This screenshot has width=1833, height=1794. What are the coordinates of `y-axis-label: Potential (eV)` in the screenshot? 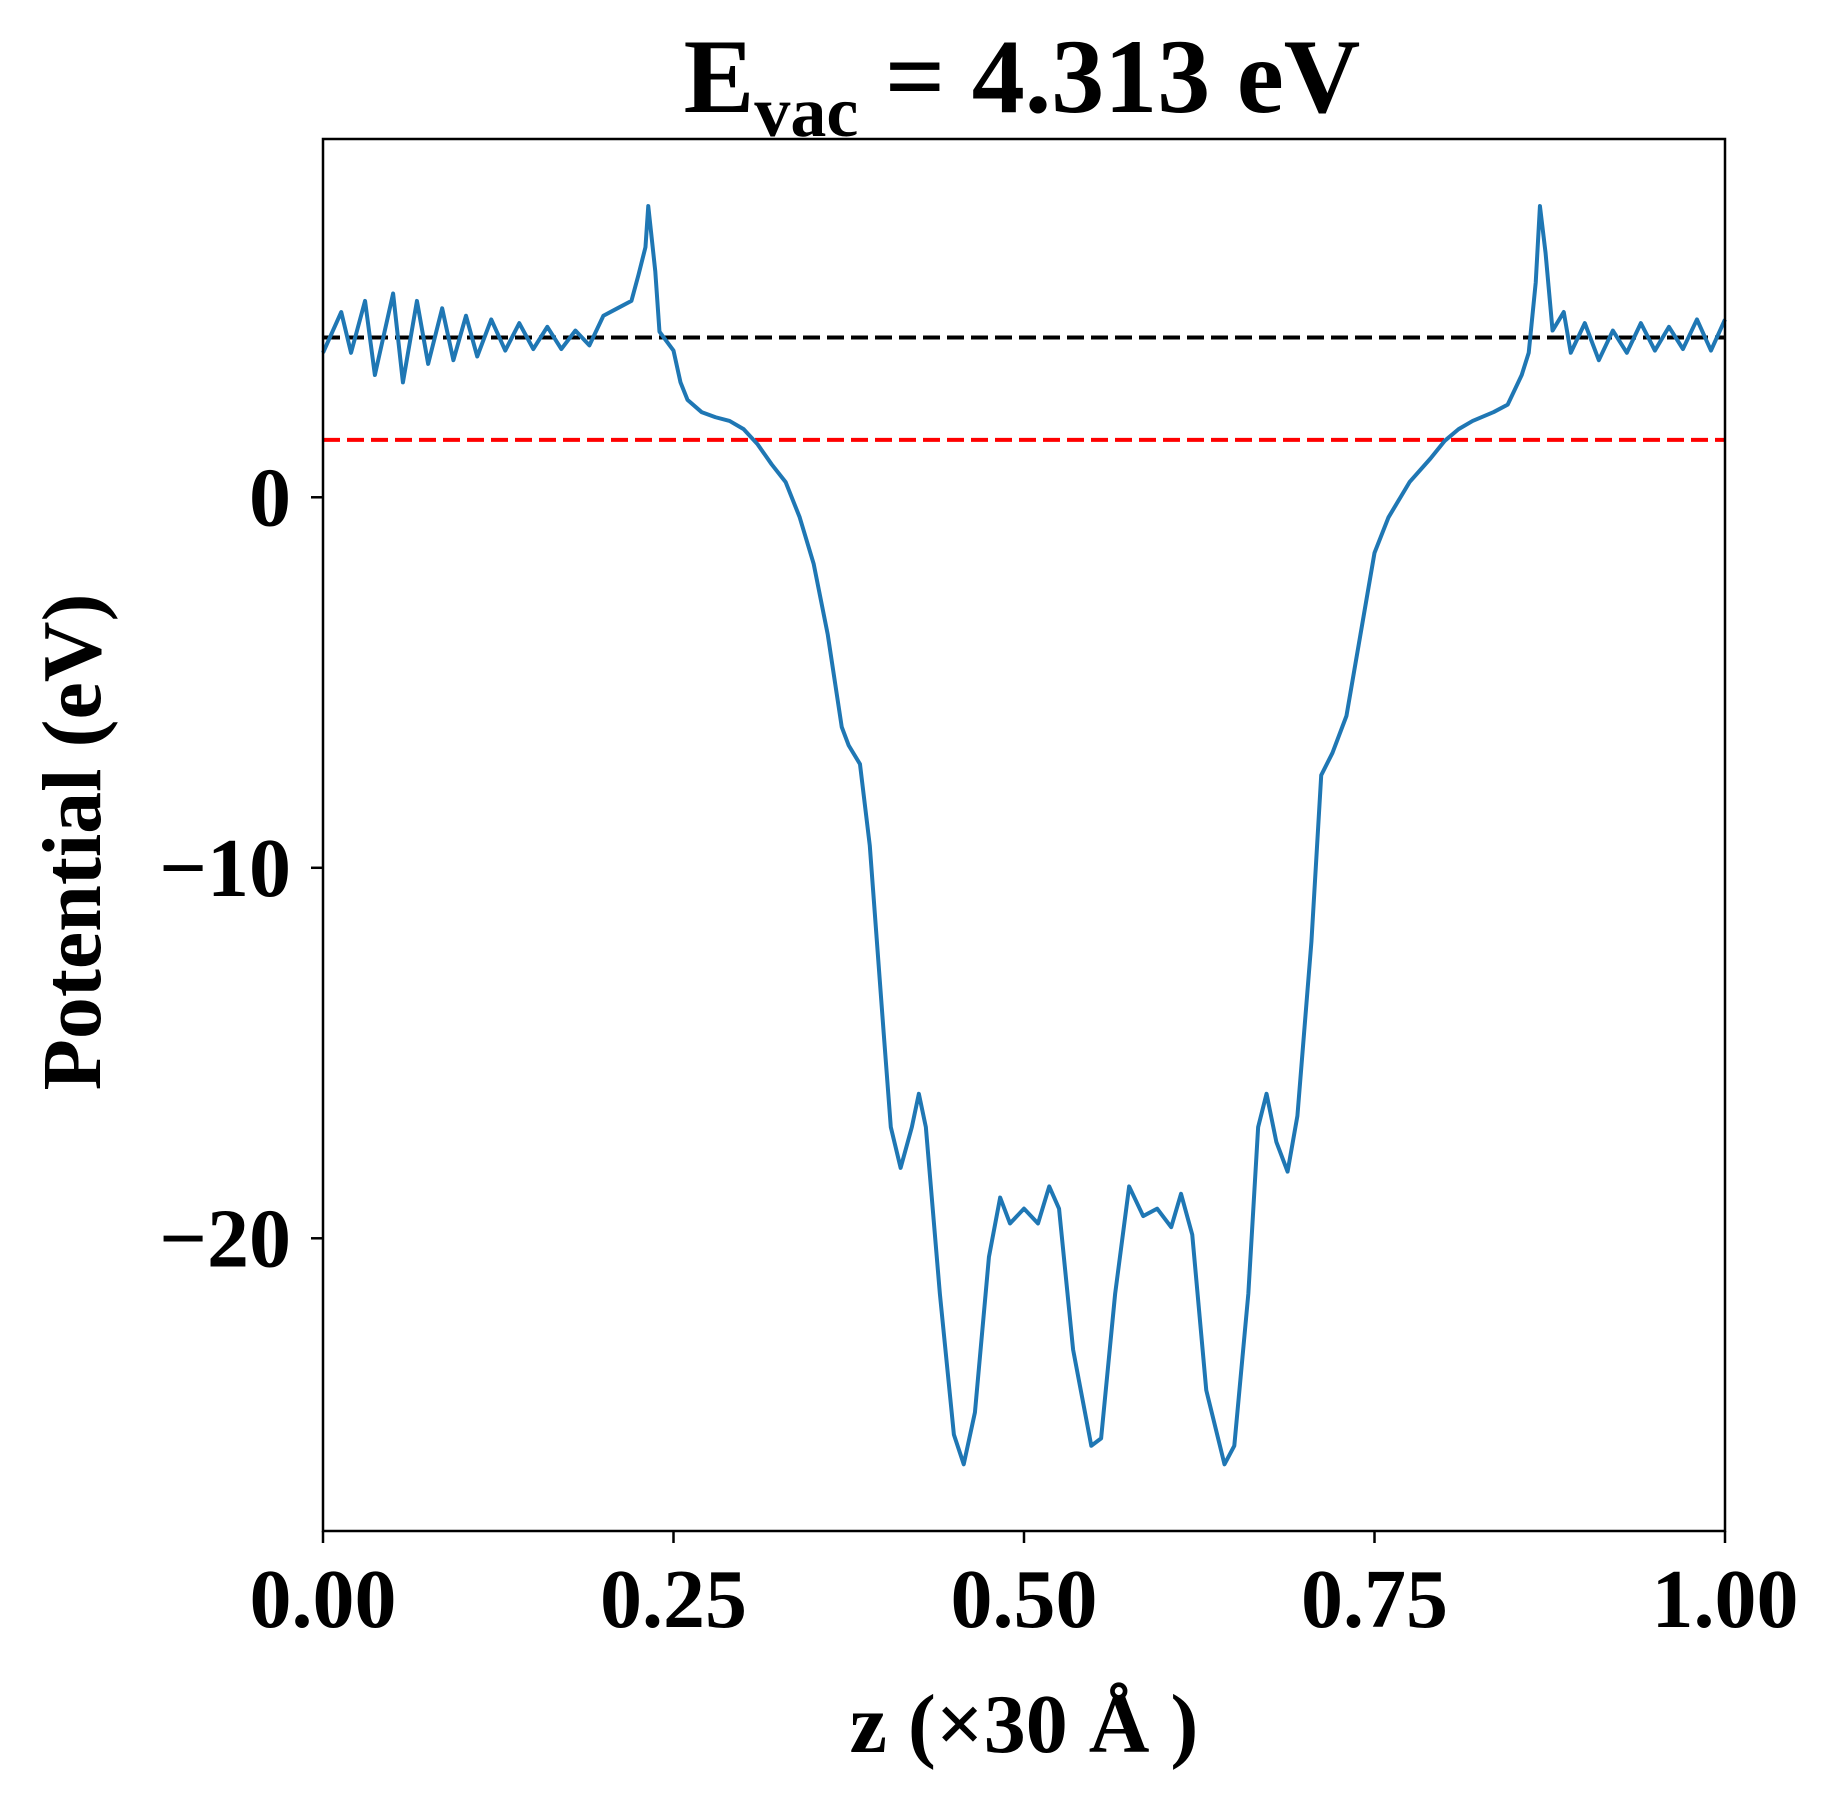 It's located at (72, 842).